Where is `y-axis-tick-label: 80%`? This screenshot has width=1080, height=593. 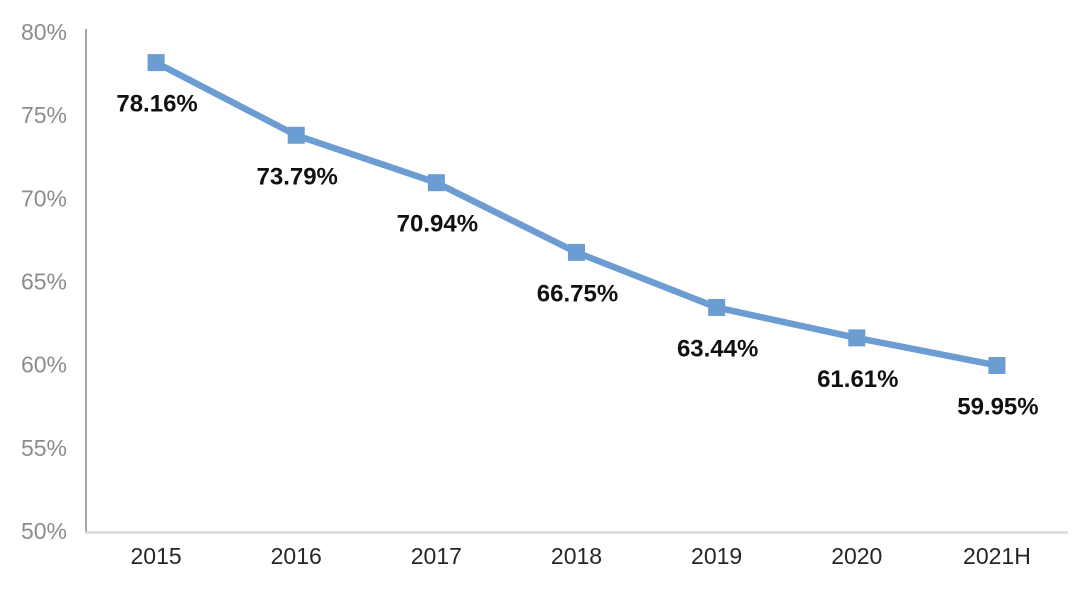 y-axis-tick-label: 80% is located at coordinates (44, 32).